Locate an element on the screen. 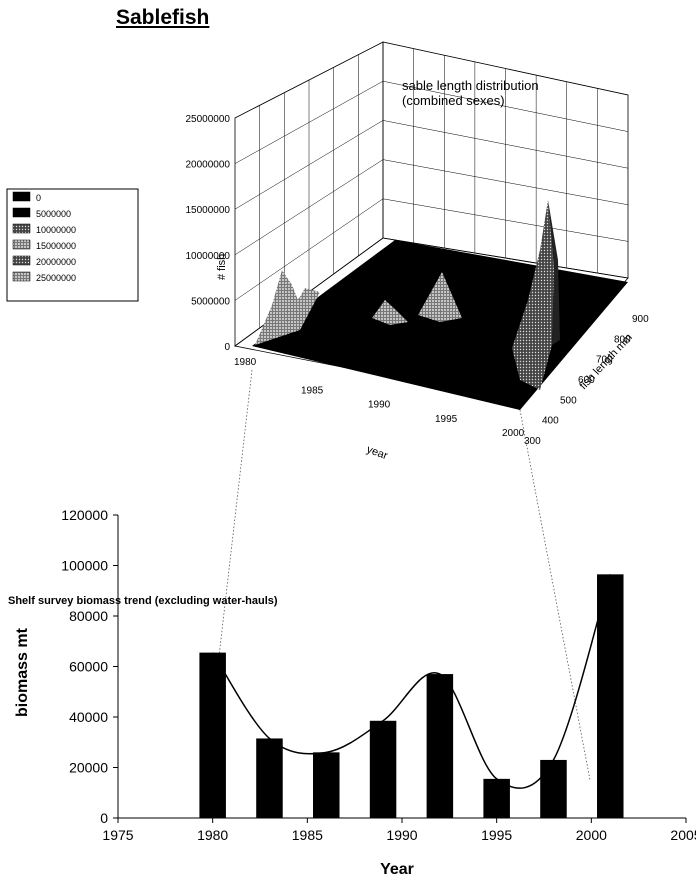 The image size is (696, 882). surface-z-axis-label: # fish is located at coordinates (222, 267).